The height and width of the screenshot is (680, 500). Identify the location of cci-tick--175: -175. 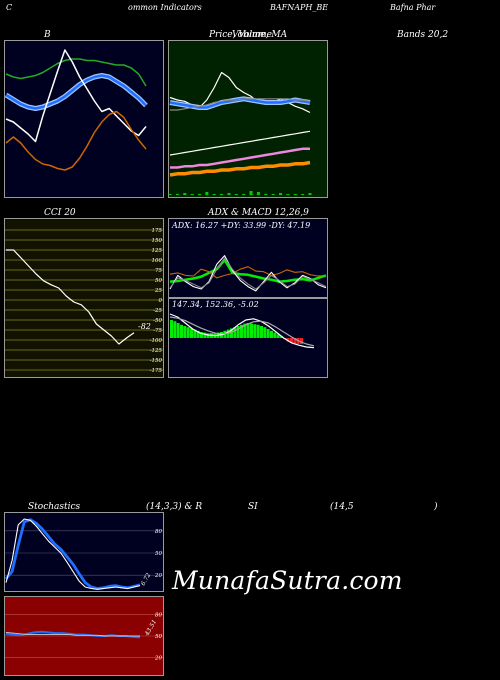
(156, 371).